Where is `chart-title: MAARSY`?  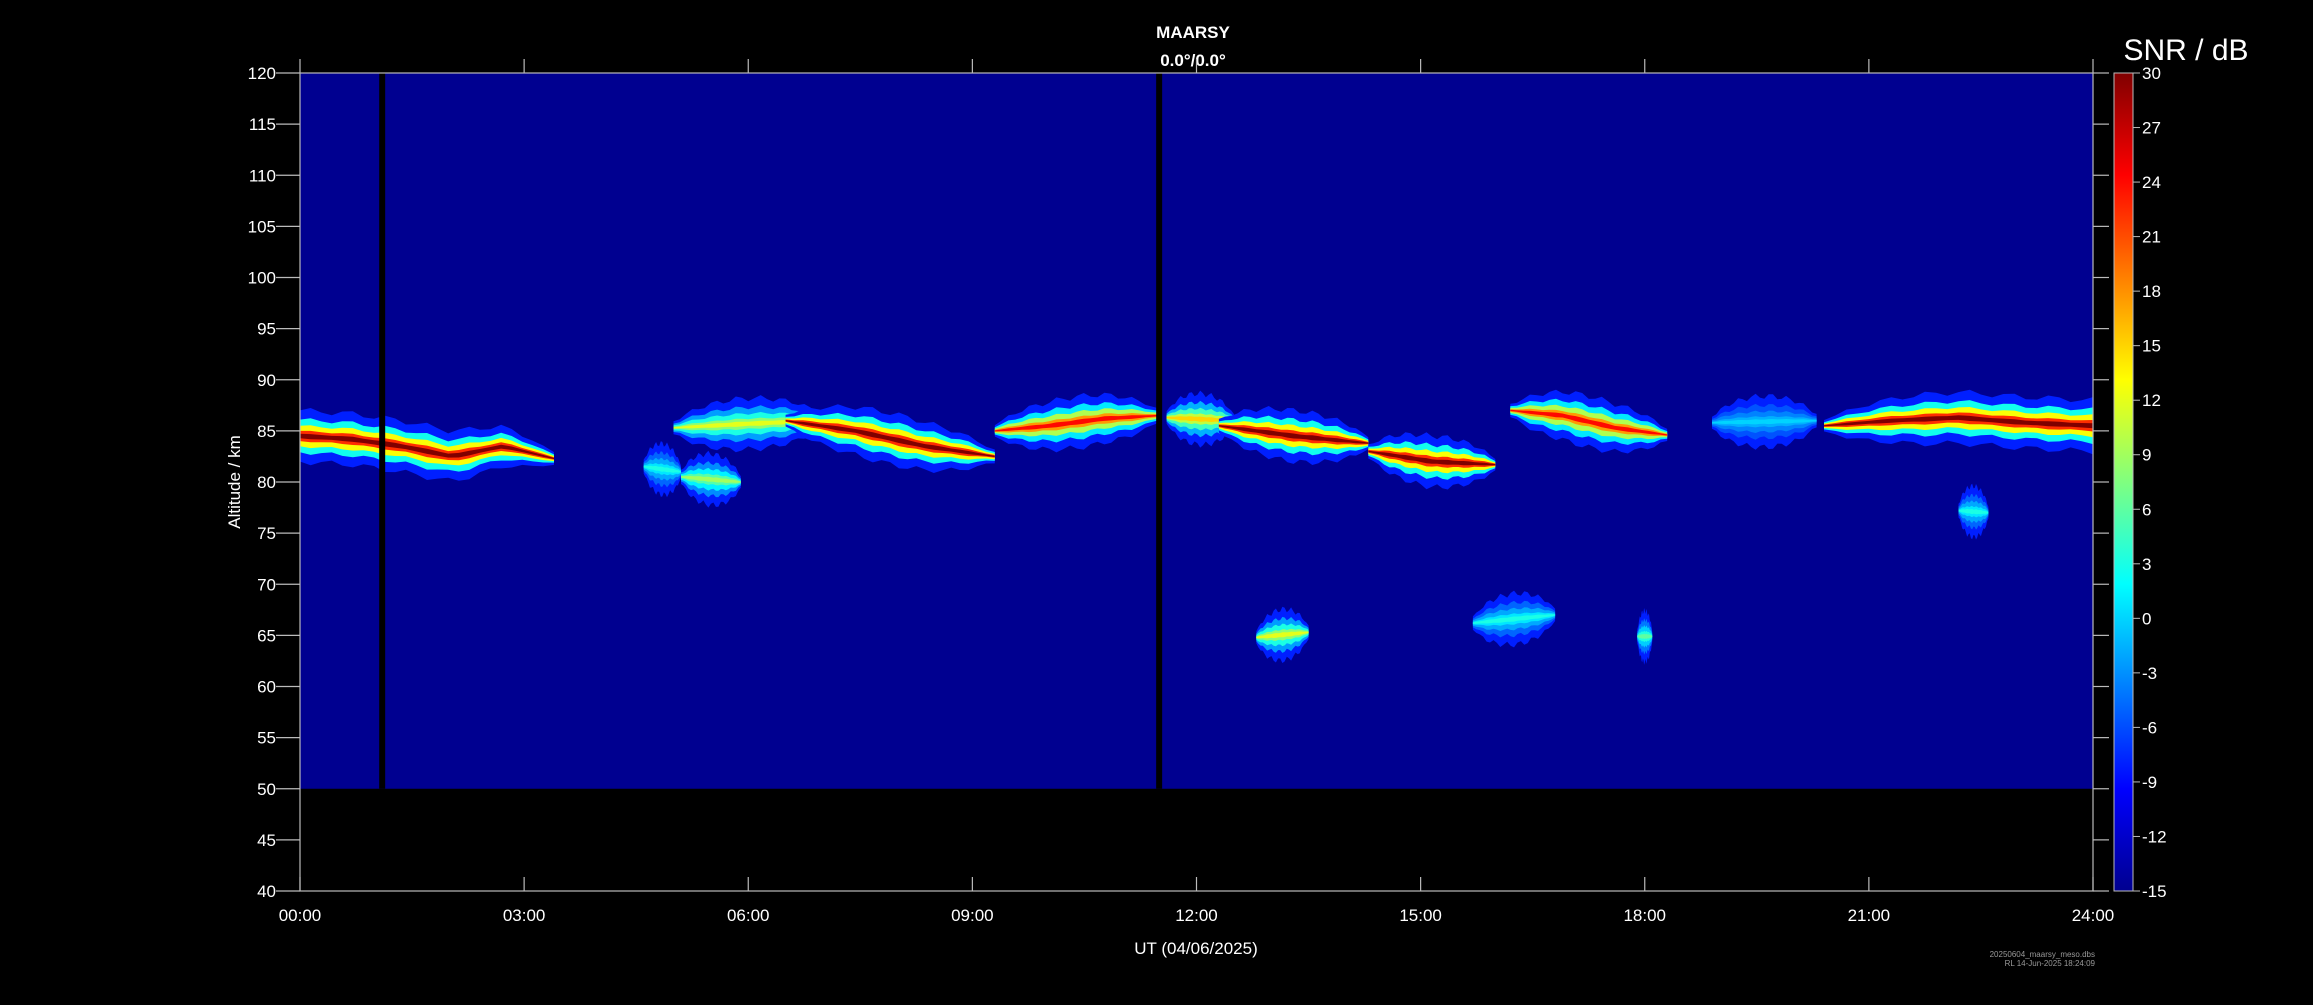
chart-title: MAARSY is located at coordinates (1193, 32).